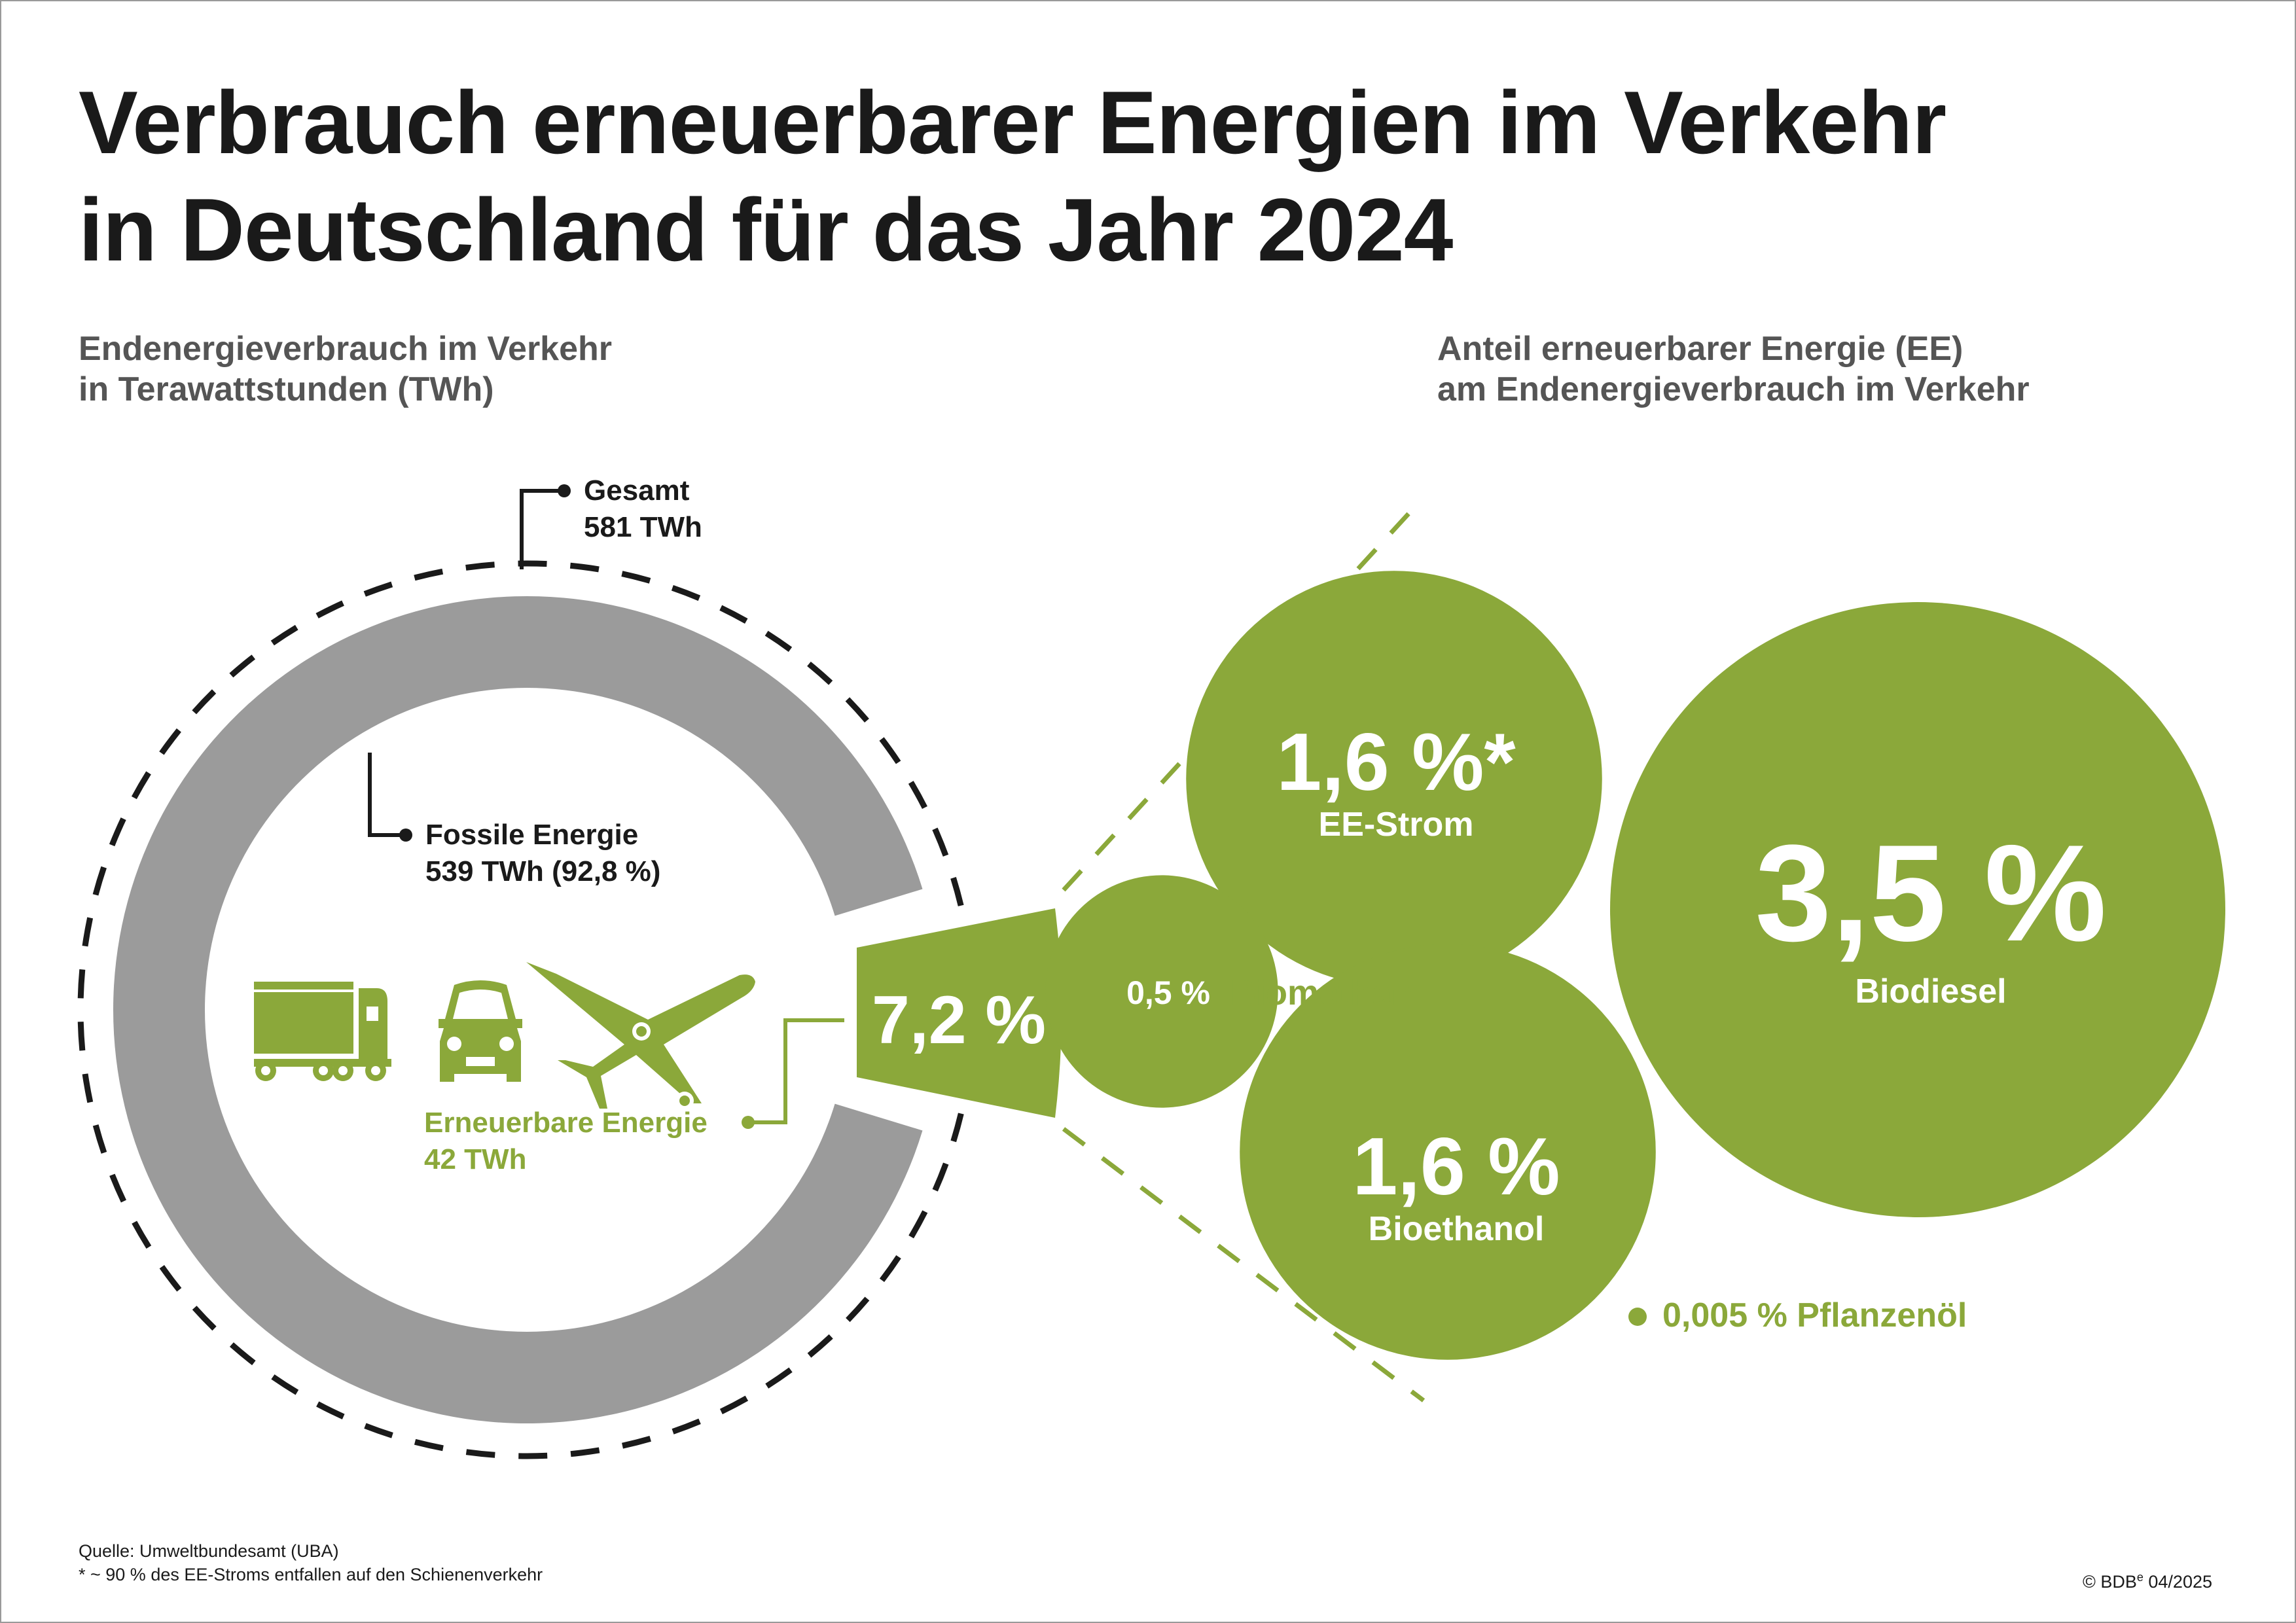  What do you see at coordinates (1456, 1229) in the screenshot?
I see `bioethanol-label: Bioethanol` at bounding box center [1456, 1229].